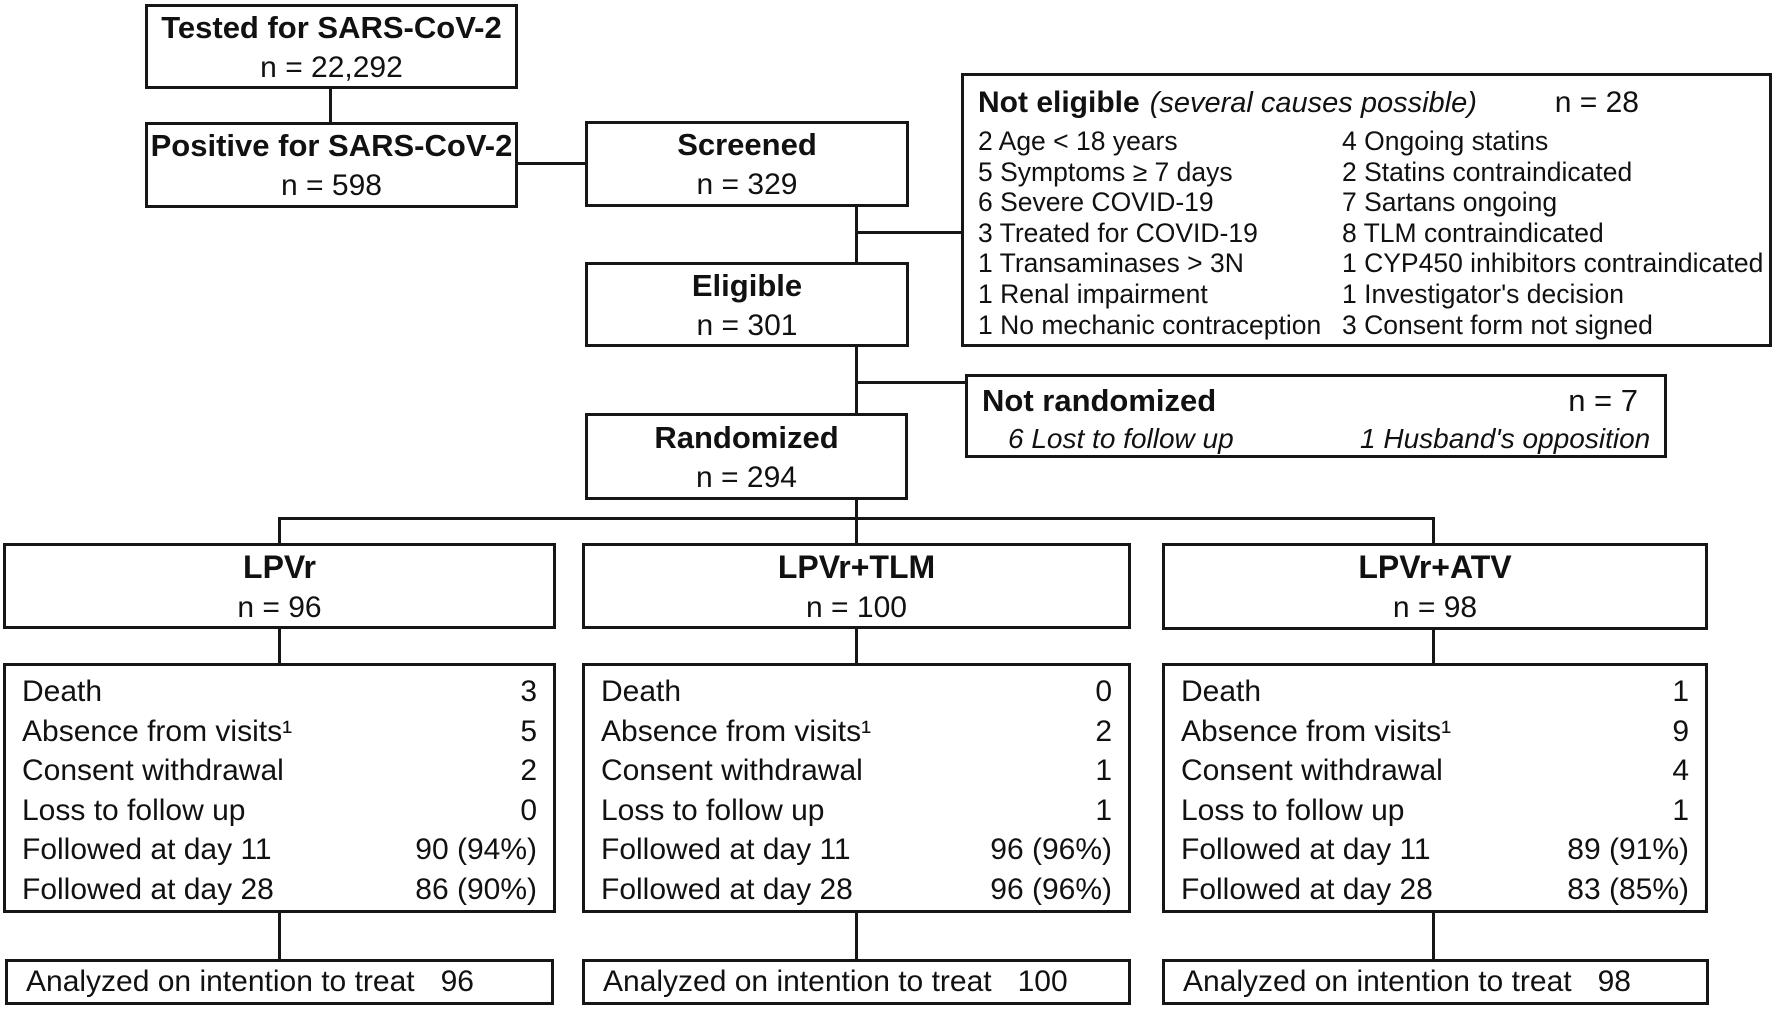  I want to click on outcome-row: Followed at day 28 86 (90%), so click(279, 890).